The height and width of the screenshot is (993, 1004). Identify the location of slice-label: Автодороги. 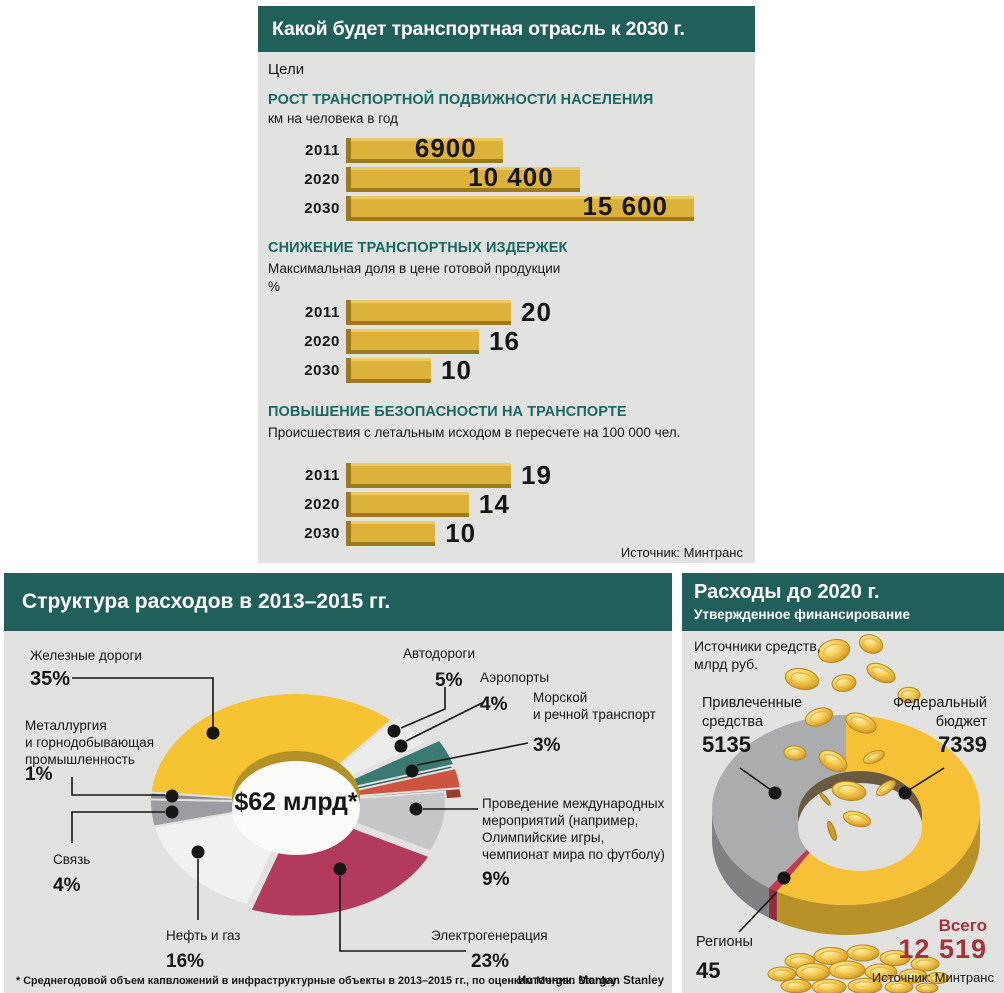
(439, 653).